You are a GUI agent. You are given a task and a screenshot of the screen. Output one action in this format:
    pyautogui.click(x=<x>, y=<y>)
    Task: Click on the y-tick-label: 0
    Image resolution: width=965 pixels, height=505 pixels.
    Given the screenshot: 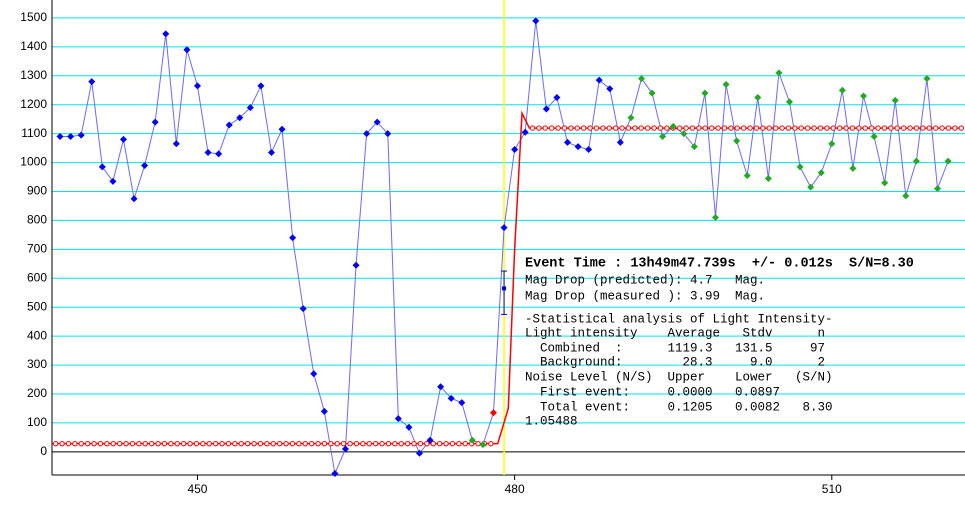 What is the action you would take?
    pyautogui.click(x=43, y=451)
    